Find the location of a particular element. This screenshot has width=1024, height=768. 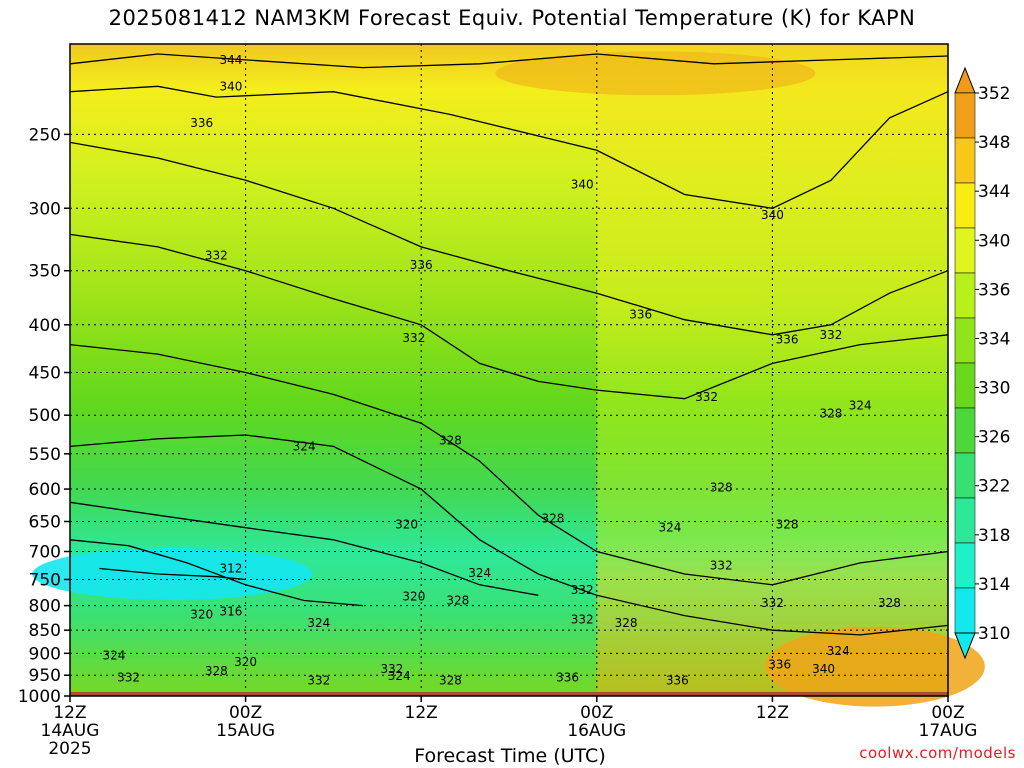

y-tick-label: 650 is located at coordinates (45, 522).